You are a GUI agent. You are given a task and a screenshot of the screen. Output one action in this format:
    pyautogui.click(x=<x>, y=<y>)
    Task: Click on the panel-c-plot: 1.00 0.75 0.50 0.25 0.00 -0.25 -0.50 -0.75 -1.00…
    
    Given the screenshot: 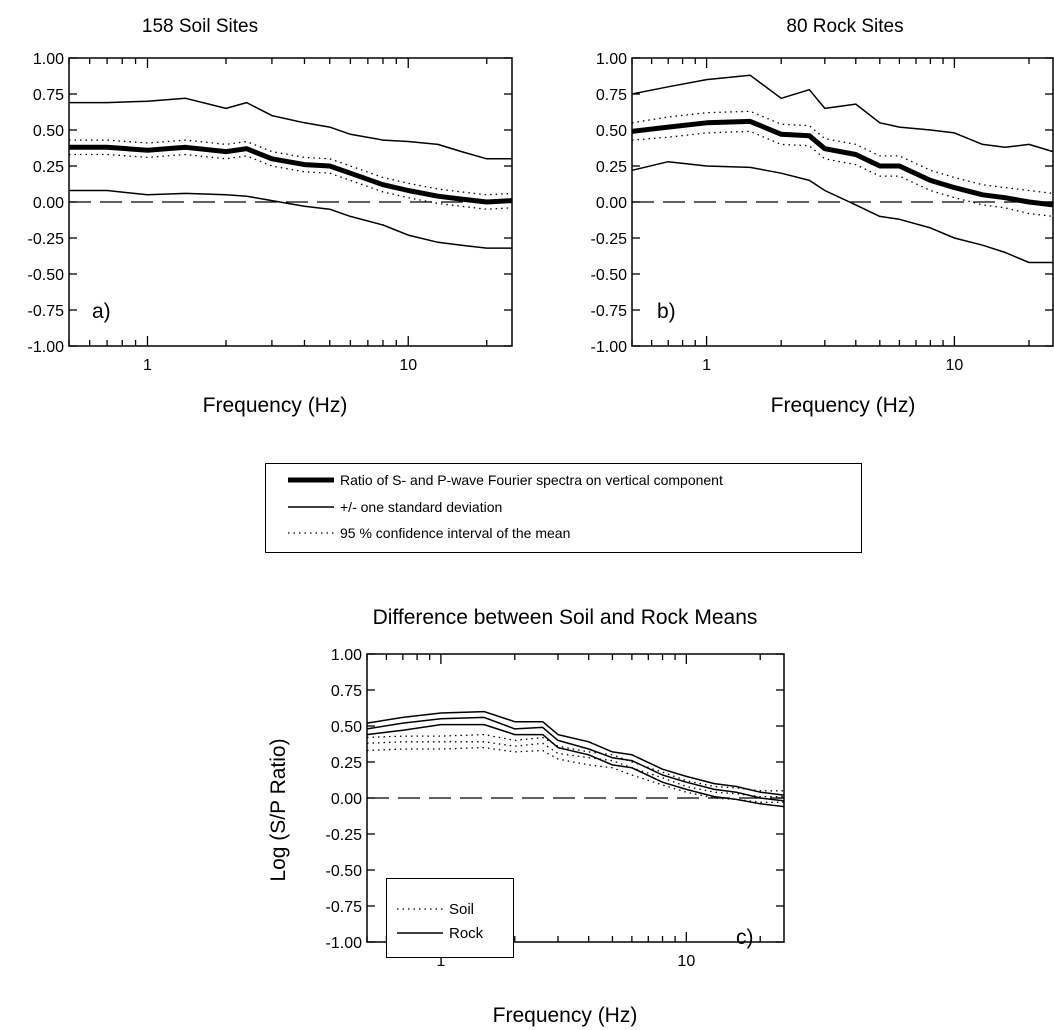 What is the action you would take?
    pyautogui.click(x=555, y=808)
    